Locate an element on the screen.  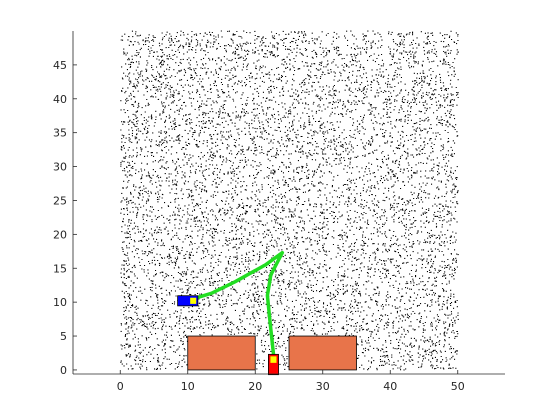
y-tick-label: 0 is located at coordinates (63, 370).